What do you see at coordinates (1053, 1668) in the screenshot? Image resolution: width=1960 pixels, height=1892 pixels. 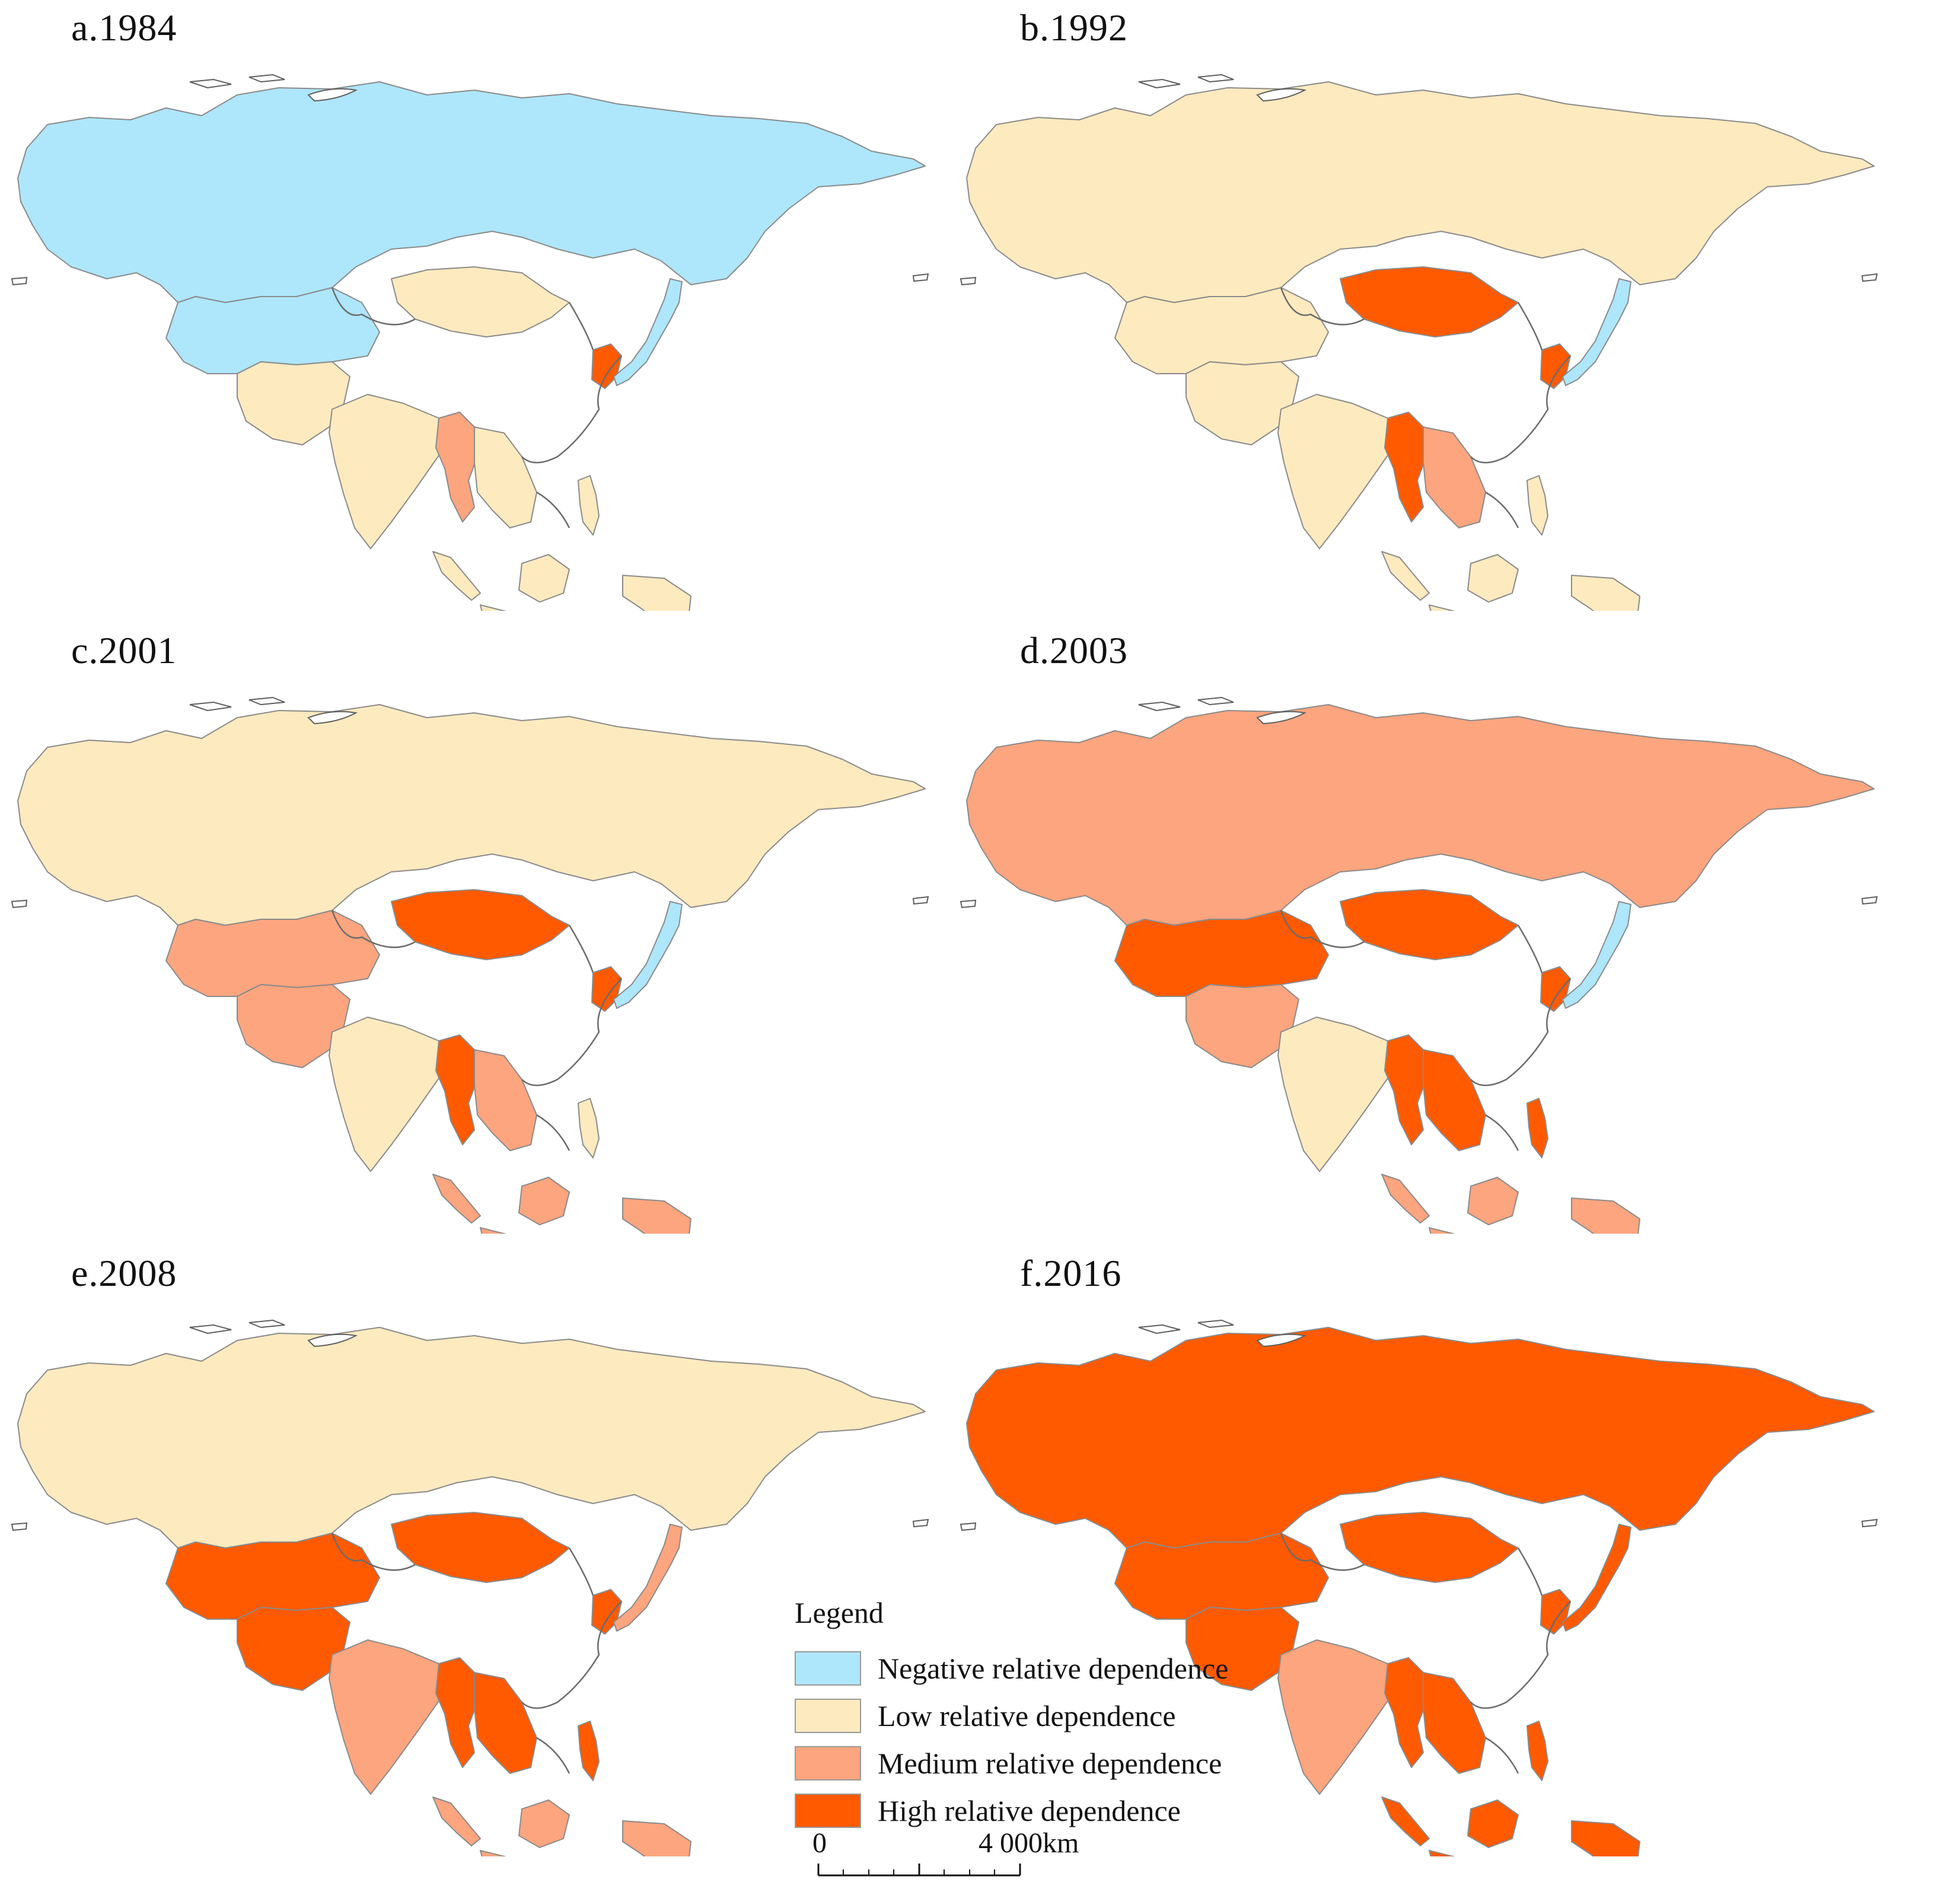 I see `legend-label: Negative relative dependence` at bounding box center [1053, 1668].